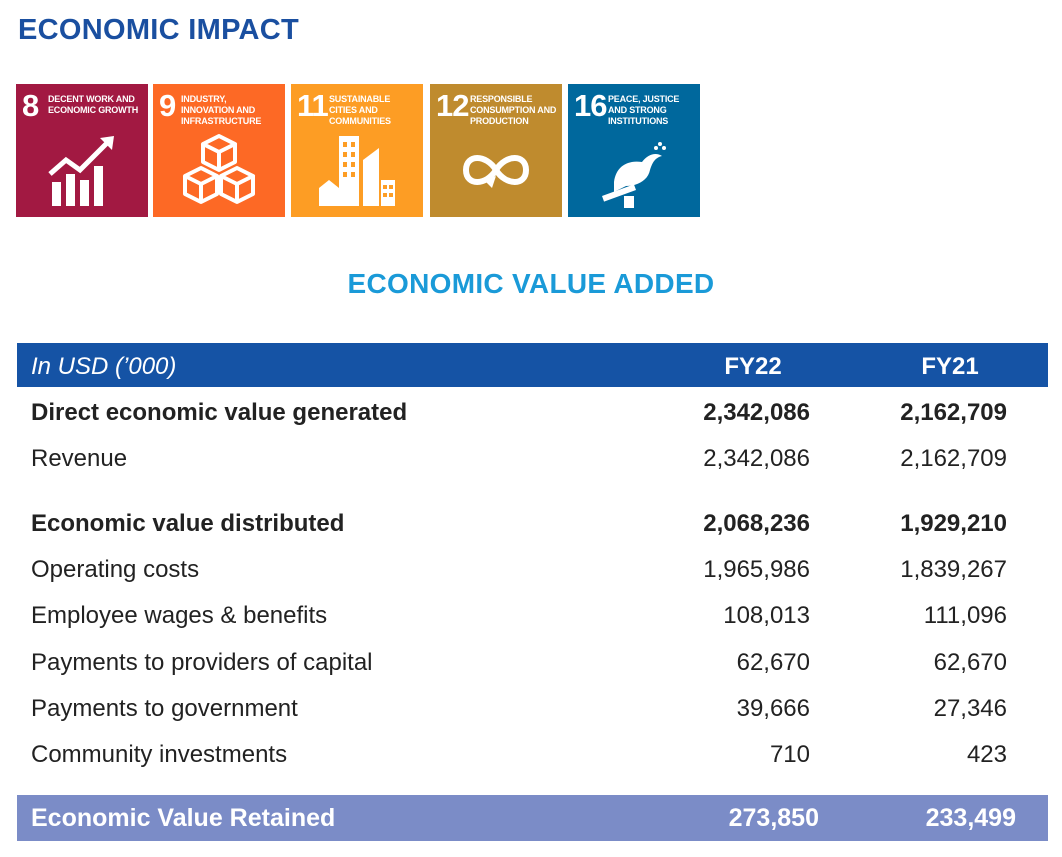 This screenshot has height=857, width=1062. Describe the element at coordinates (115, 569) in the screenshot. I see `row-label: Operating costs` at that location.